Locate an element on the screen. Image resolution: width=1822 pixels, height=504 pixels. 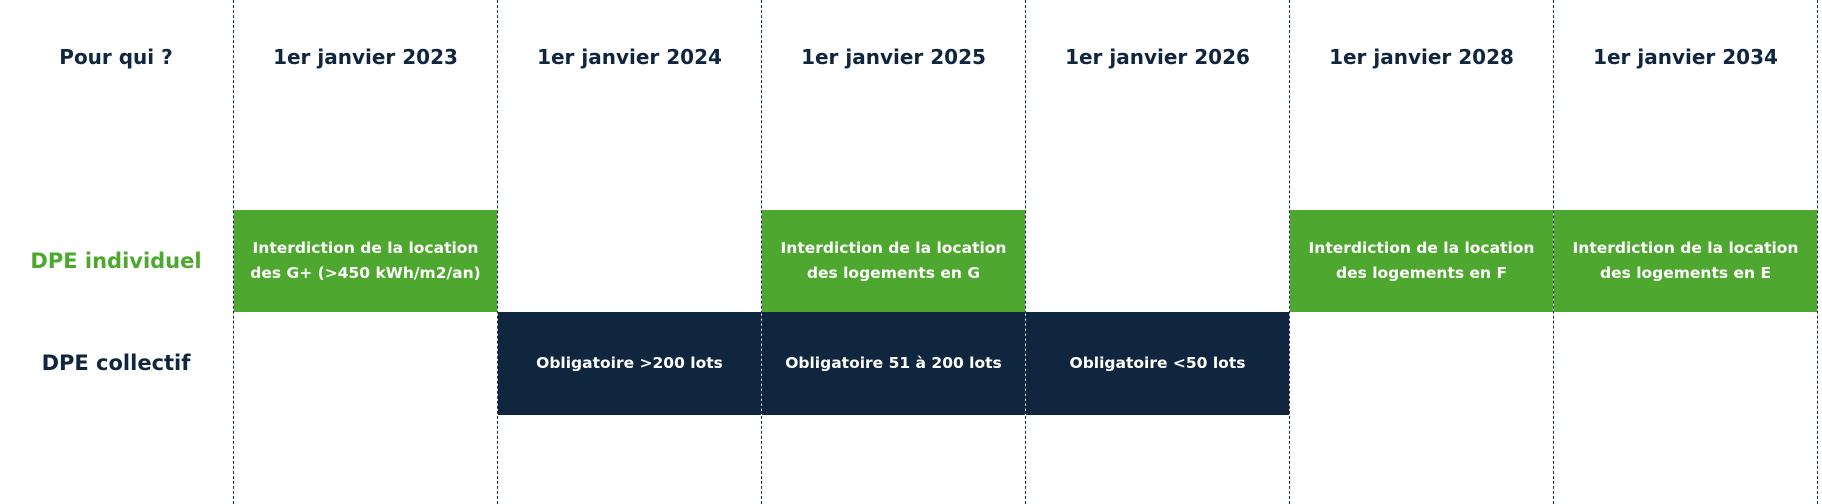
column-header-2024: 1er janvier 2024 is located at coordinates (629, 57).